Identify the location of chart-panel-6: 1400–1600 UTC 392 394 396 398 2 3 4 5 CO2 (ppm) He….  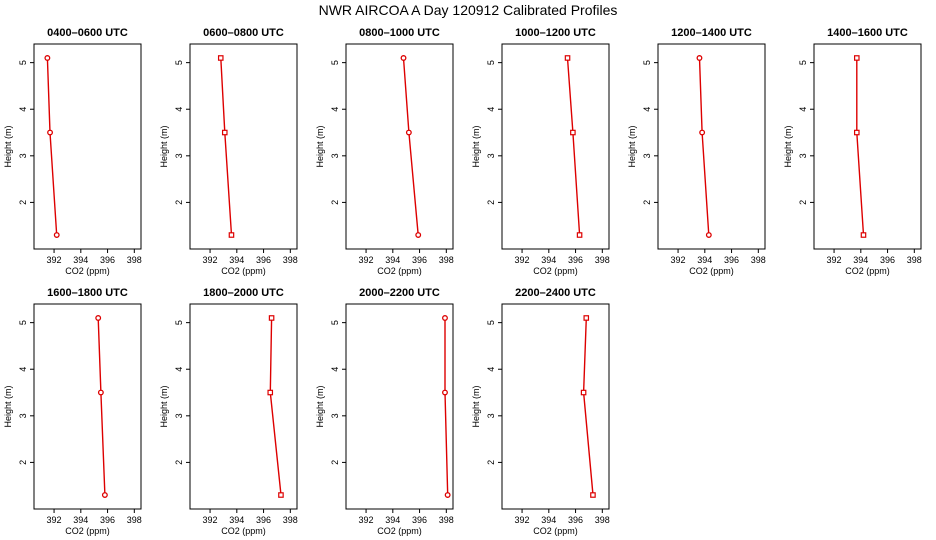
(852, 151).